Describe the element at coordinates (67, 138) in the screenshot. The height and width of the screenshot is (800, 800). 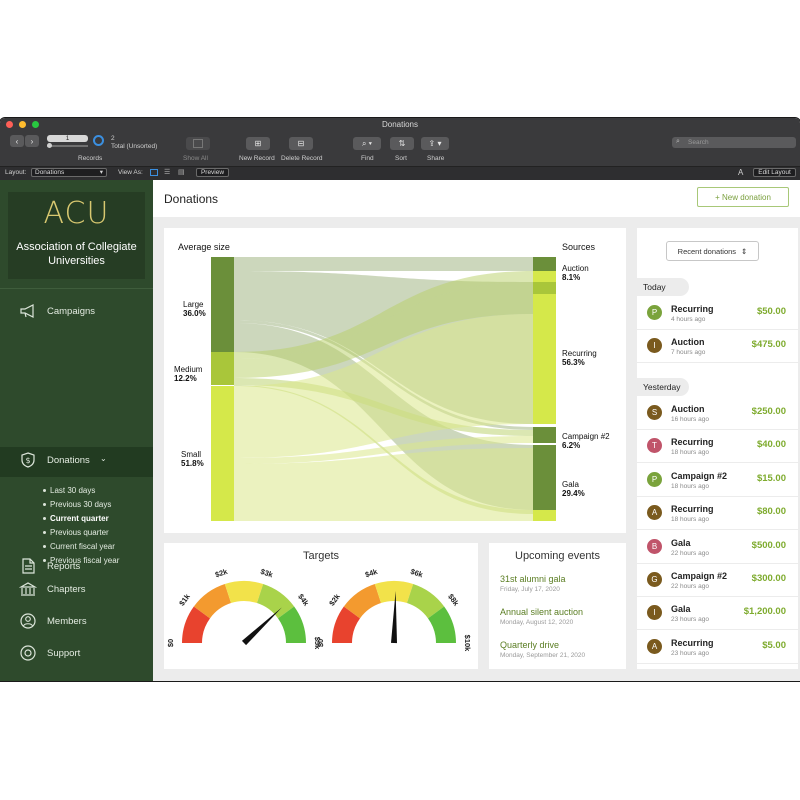
I see `record-number-field: 1` at that location.